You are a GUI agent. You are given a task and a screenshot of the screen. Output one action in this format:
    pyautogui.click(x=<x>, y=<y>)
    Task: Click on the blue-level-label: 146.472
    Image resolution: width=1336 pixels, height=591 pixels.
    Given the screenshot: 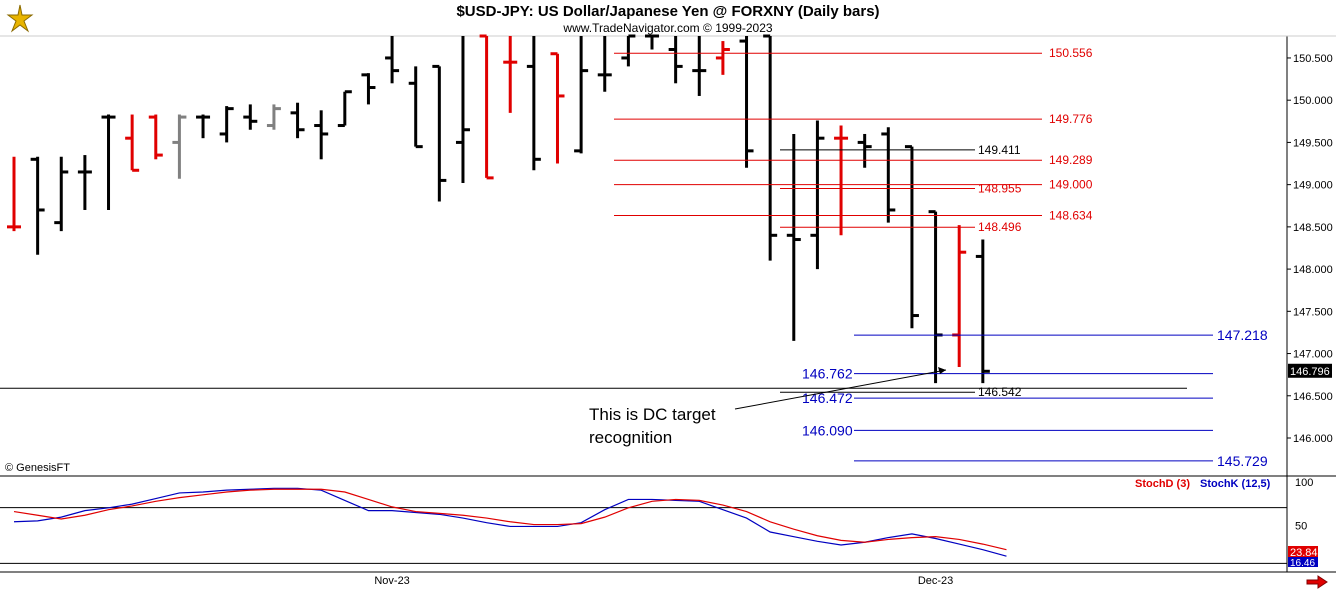 What is the action you would take?
    pyautogui.click(x=827, y=398)
    